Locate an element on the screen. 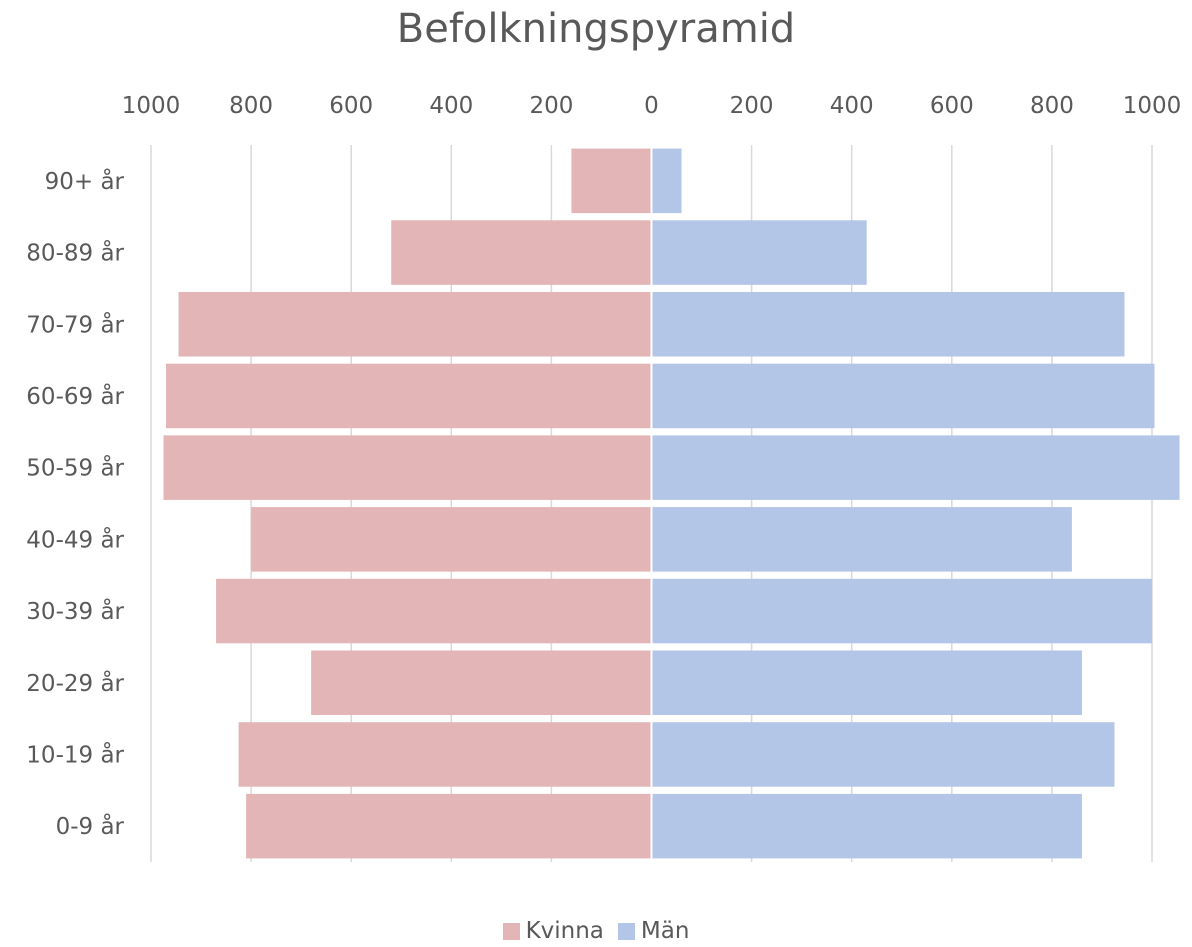  legend-item-man: Män is located at coordinates (653, 931).